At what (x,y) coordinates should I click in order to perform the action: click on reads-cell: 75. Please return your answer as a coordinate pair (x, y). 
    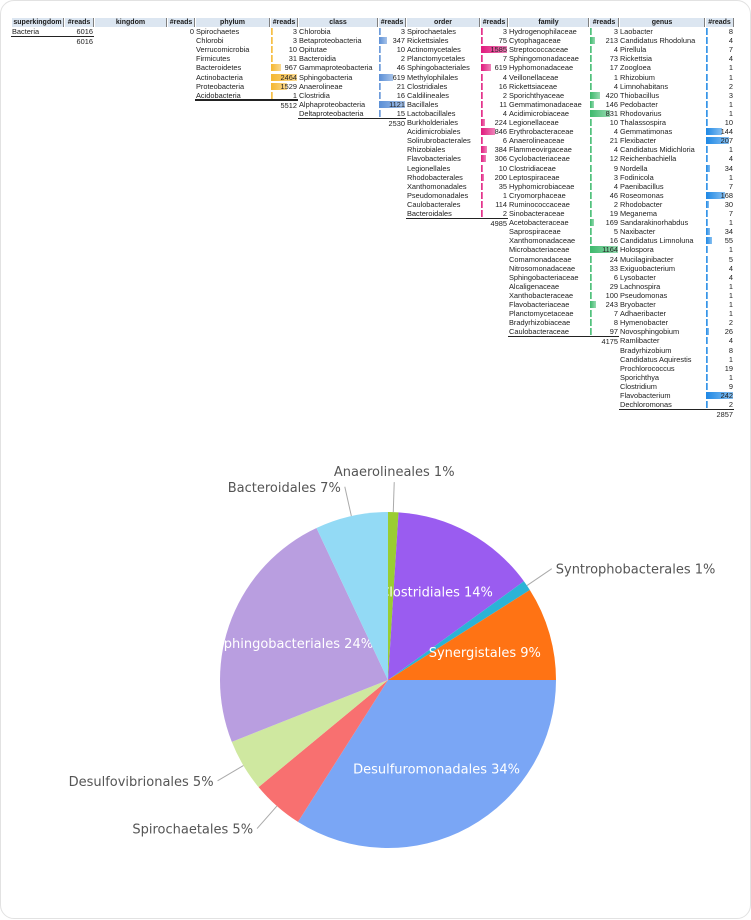
    Looking at the image, I should click on (494, 40).